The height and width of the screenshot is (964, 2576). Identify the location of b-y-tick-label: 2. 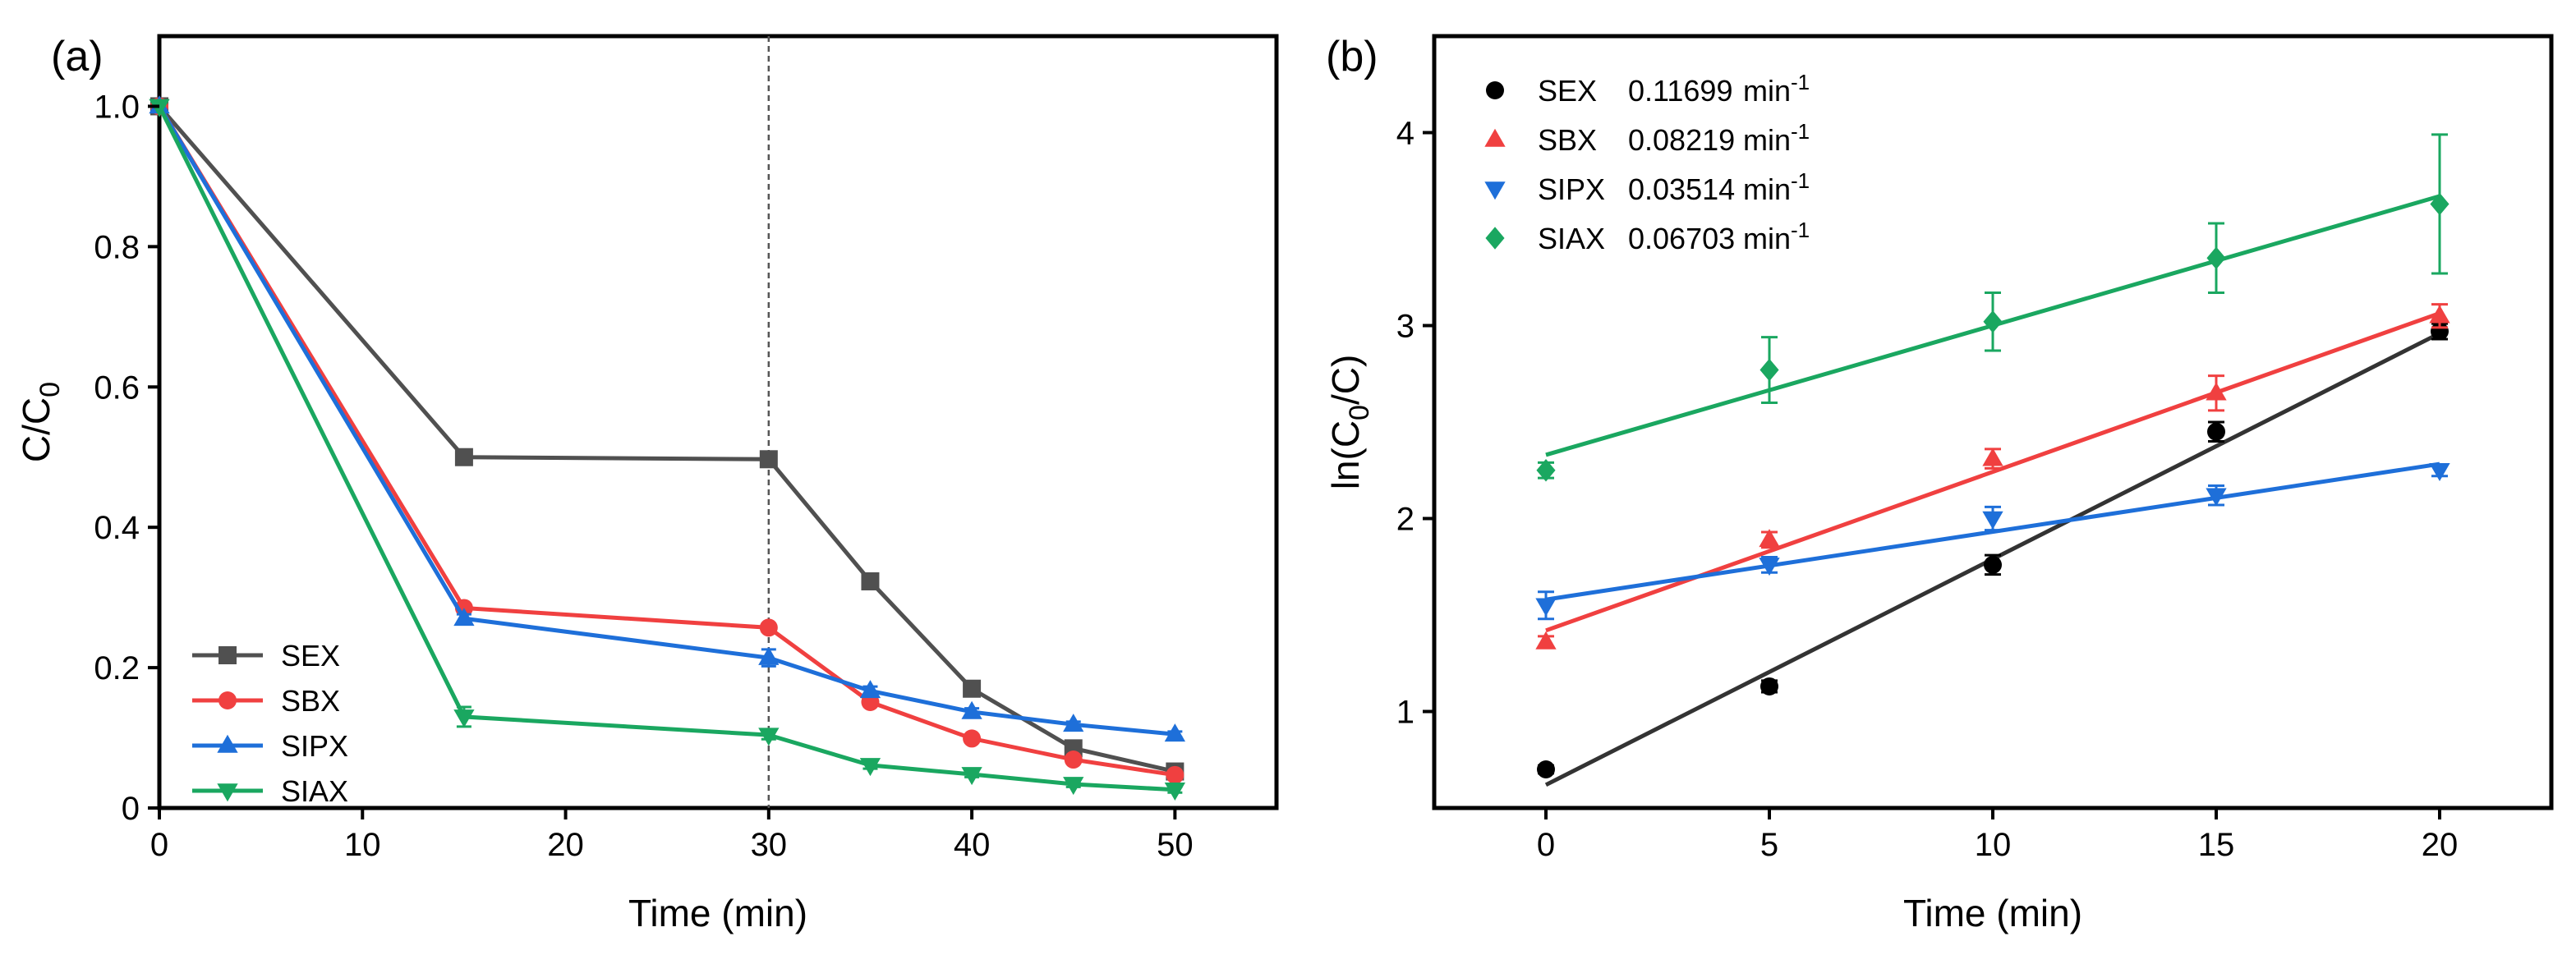
(1405, 520).